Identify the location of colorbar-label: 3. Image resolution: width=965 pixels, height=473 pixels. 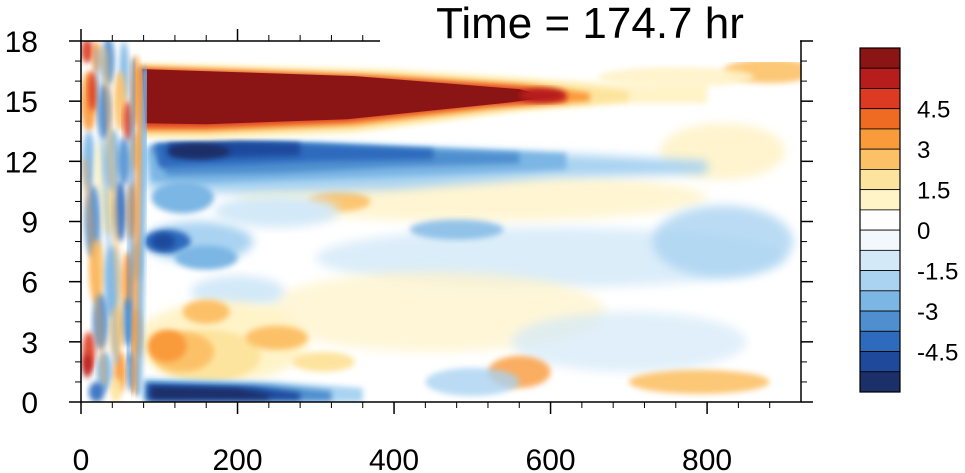
(923, 150).